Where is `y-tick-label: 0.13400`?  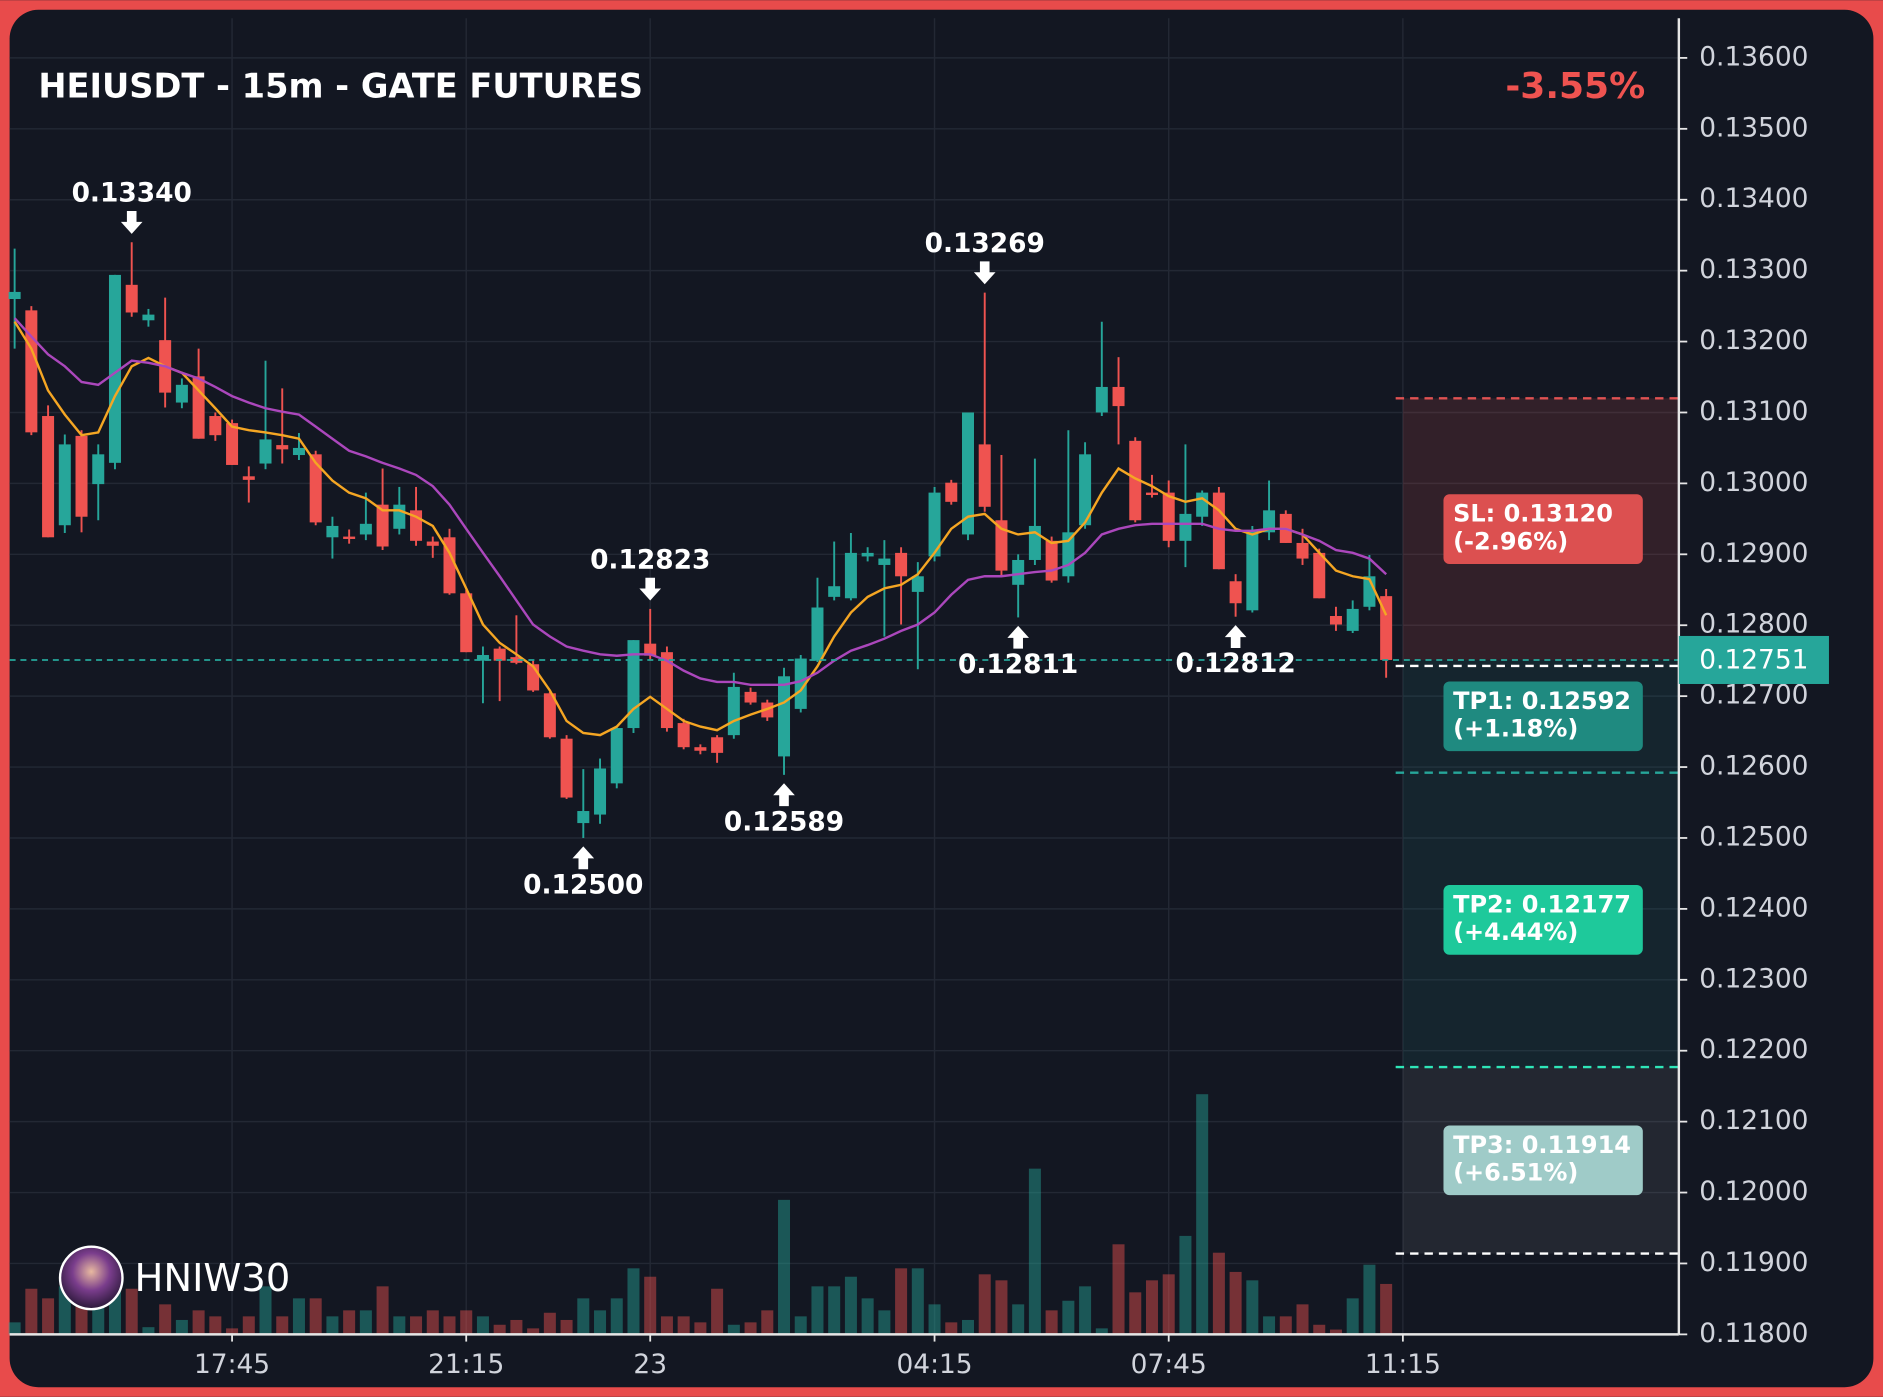 y-tick-label: 0.13400 is located at coordinates (1753, 198).